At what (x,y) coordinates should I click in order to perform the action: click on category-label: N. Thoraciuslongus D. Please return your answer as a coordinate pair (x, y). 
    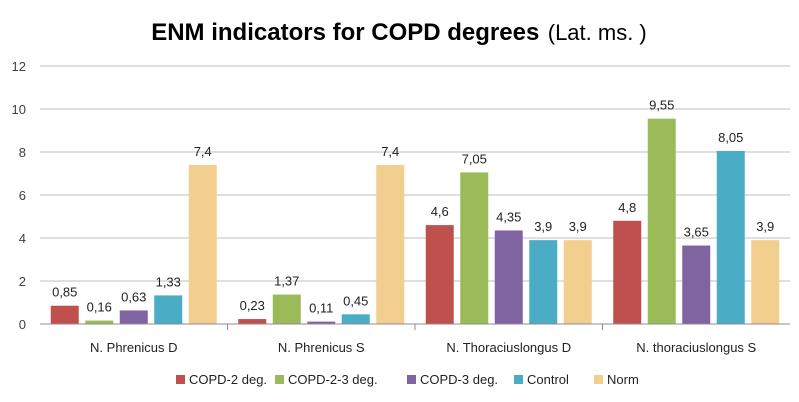
    Looking at the image, I should click on (508, 347).